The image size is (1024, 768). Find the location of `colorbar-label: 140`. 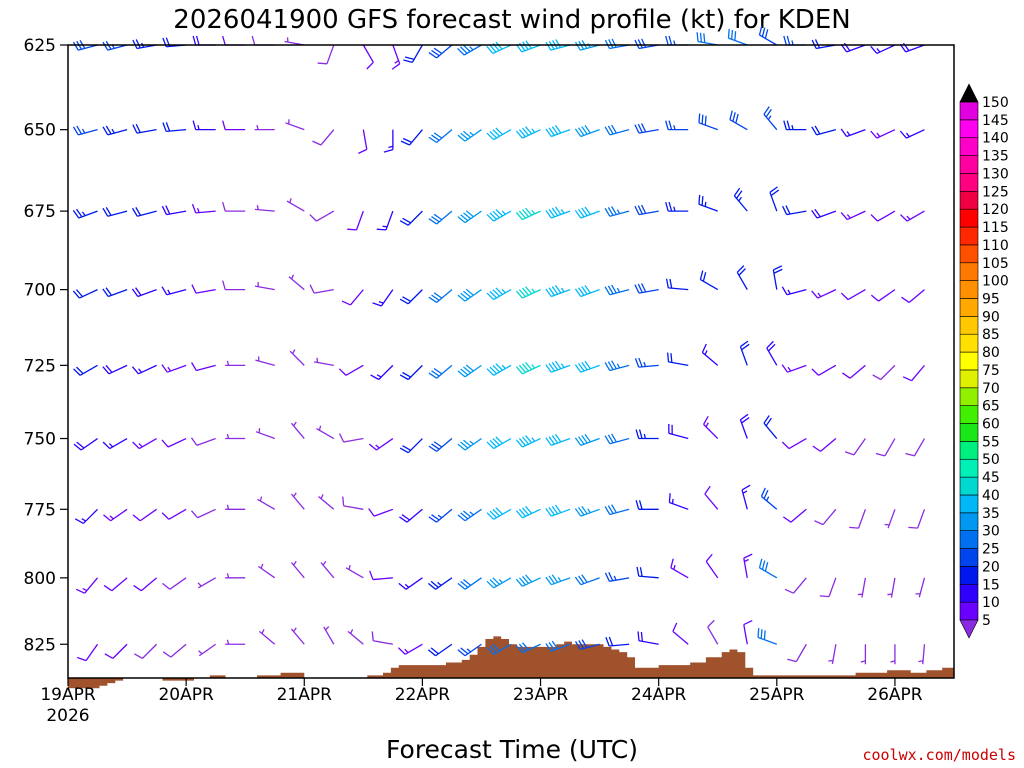

colorbar-label: 140 is located at coordinates (995, 139).